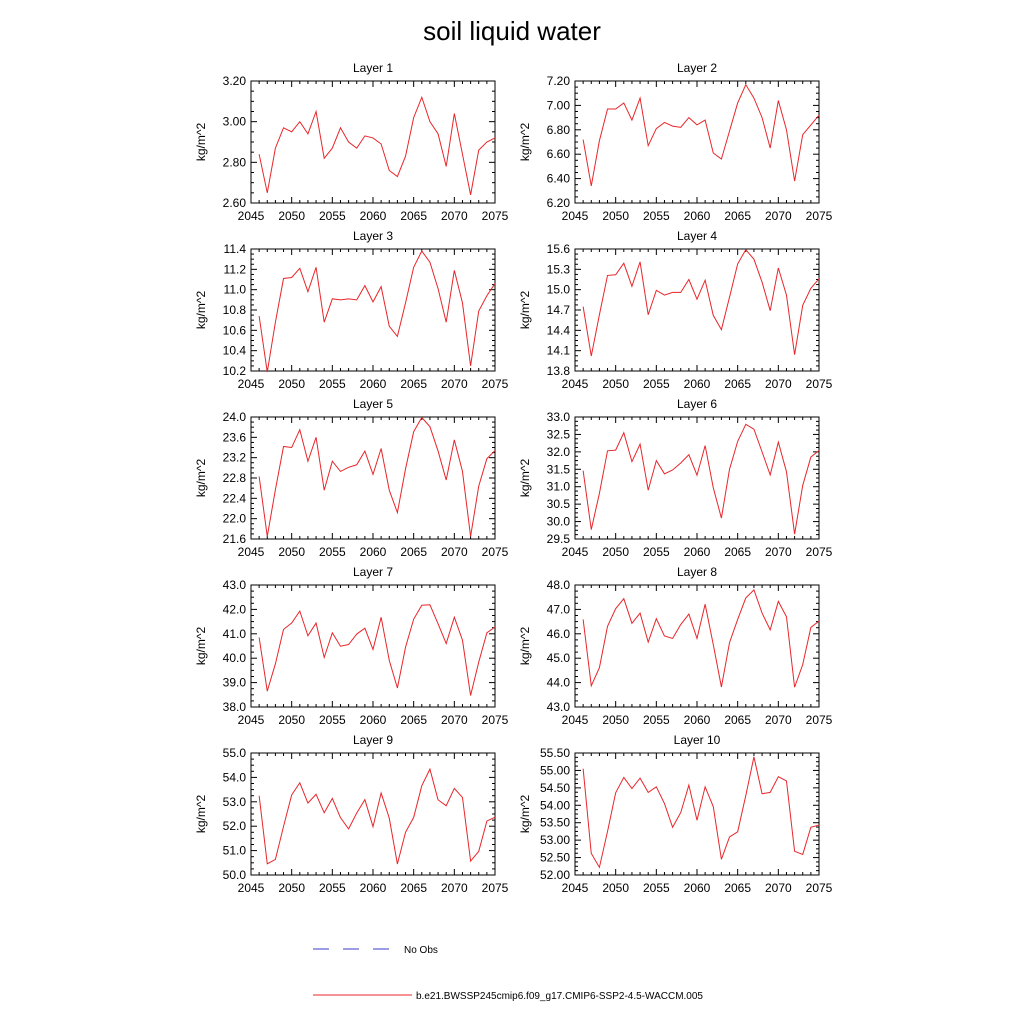  Describe the element at coordinates (559, 330) in the screenshot. I see `y-tick-label: 14.4` at that location.